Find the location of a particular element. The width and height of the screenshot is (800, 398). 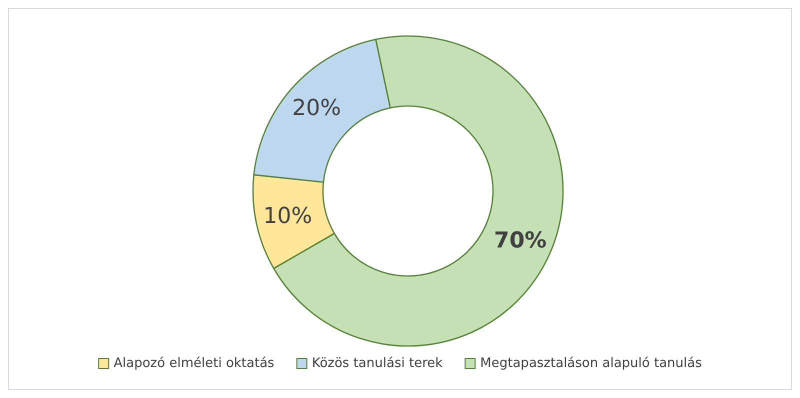

data-label: 10% is located at coordinates (287, 217).